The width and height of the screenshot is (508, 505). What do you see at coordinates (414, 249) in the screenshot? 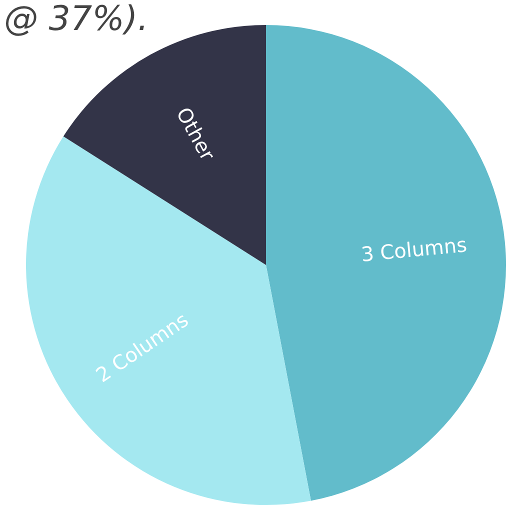
I see `slice-label: 3 Columns` at bounding box center [414, 249].